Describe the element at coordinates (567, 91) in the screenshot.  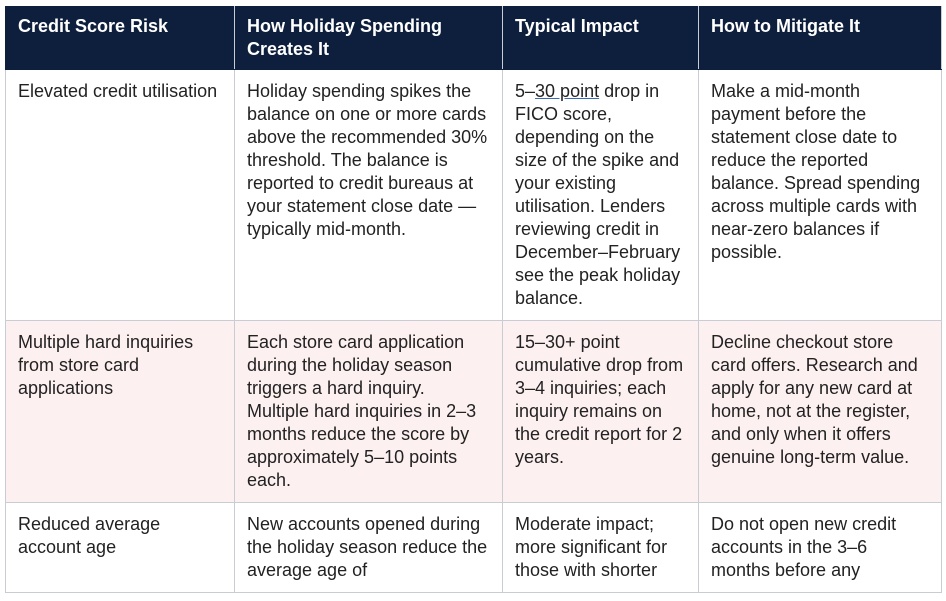
I see `inline-link: 30 point` at that location.